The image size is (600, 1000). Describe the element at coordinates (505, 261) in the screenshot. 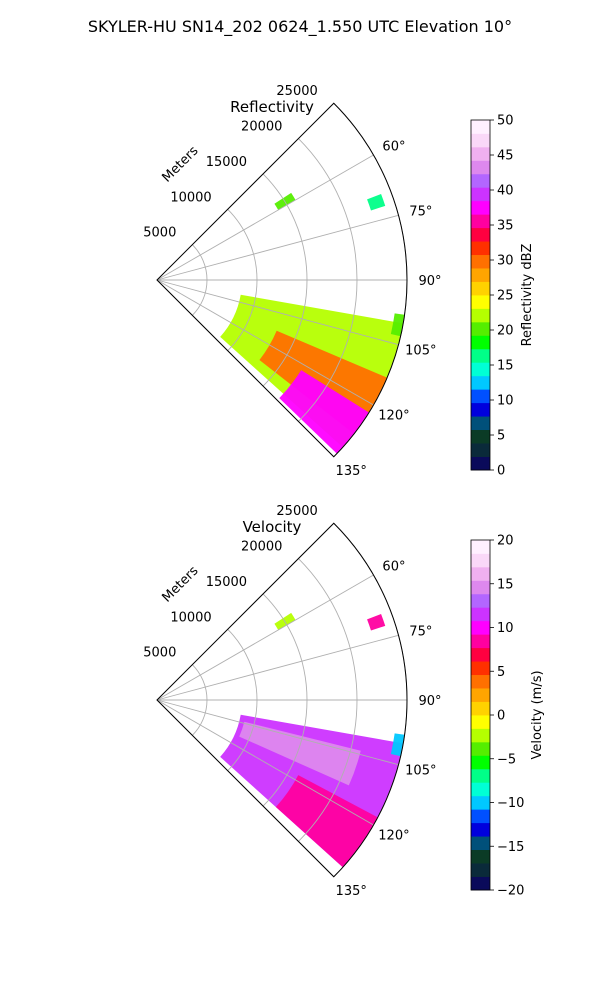

I see `colorbar-tick-label: 30` at that location.